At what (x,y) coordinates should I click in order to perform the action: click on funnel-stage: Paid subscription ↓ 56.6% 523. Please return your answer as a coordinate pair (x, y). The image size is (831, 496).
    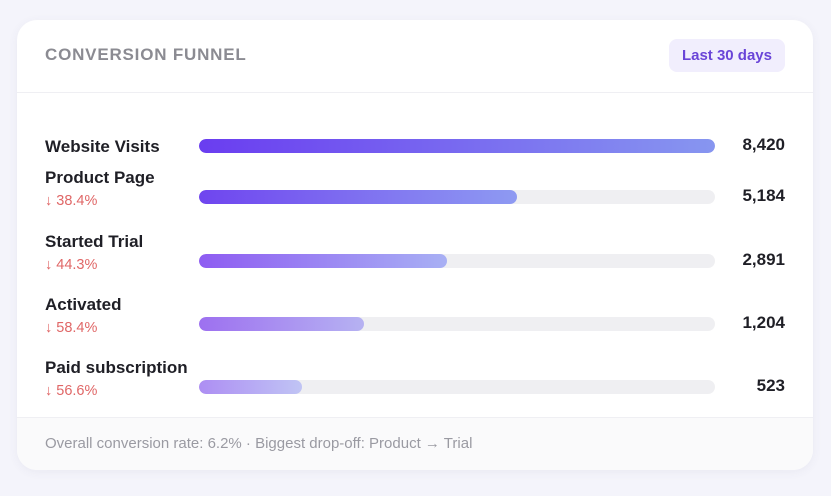
    Looking at the image, I should click on (415, 388).